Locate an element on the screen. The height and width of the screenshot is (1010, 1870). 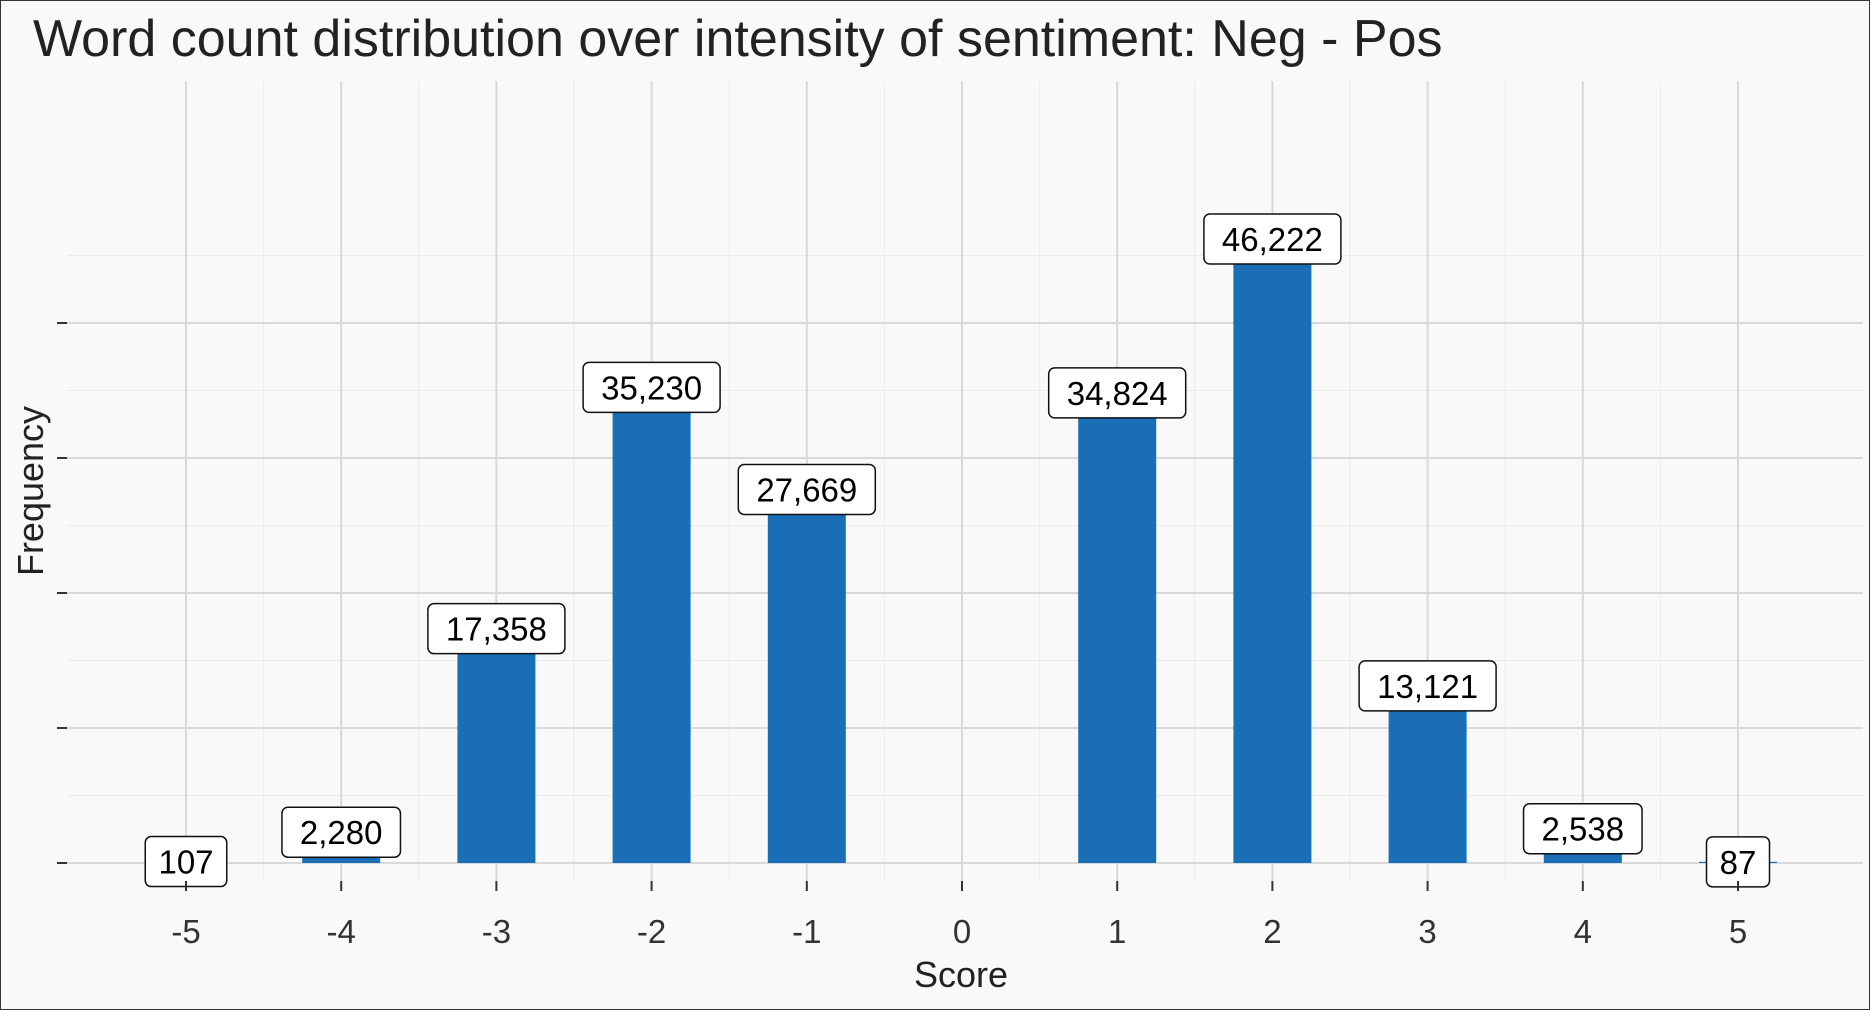
x-tick-label: 5 is located at coordinates (1738, 931).